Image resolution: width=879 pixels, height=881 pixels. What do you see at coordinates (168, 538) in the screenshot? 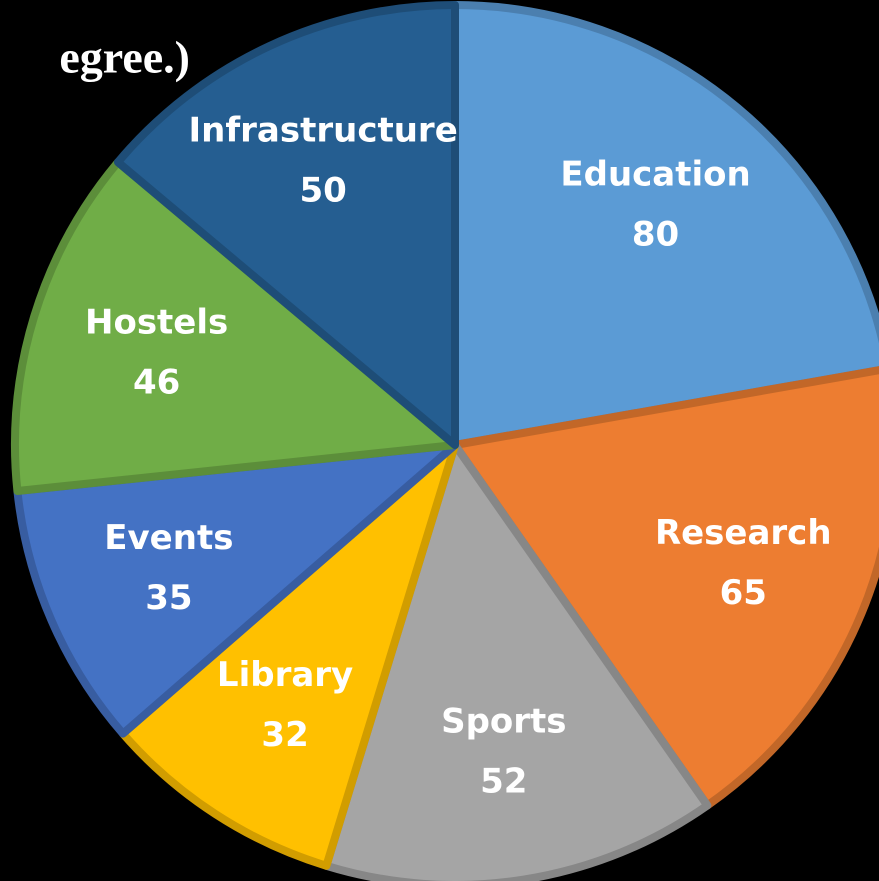
I see `slice-label: Events` at bounding box center [168, 538].